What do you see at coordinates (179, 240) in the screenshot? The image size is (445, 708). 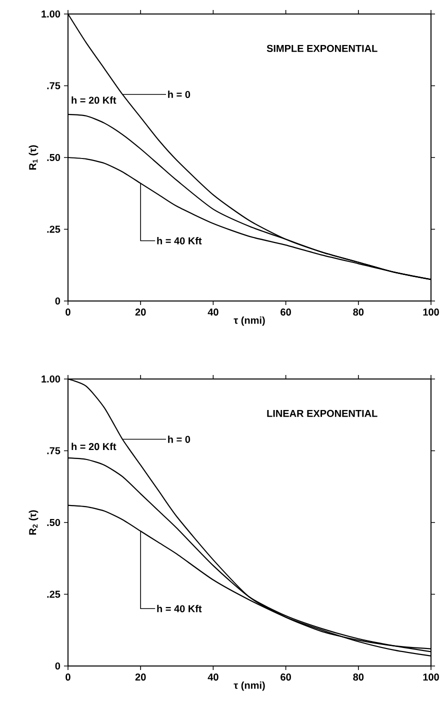 I see `series-label: h = 40 Kft` at bounding box center [179, 240].